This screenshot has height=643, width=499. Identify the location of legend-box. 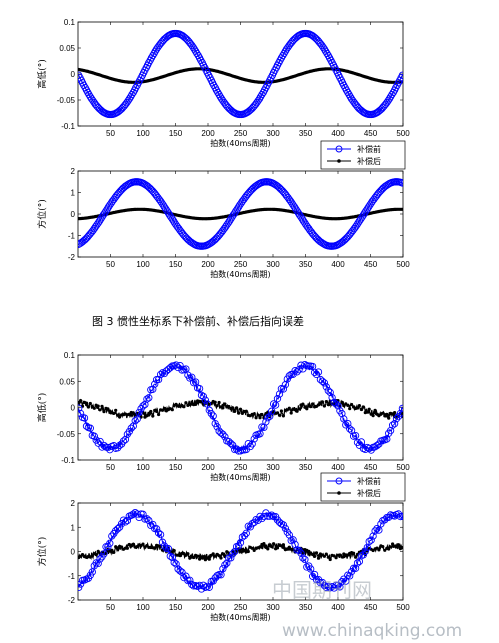
(363, 487).